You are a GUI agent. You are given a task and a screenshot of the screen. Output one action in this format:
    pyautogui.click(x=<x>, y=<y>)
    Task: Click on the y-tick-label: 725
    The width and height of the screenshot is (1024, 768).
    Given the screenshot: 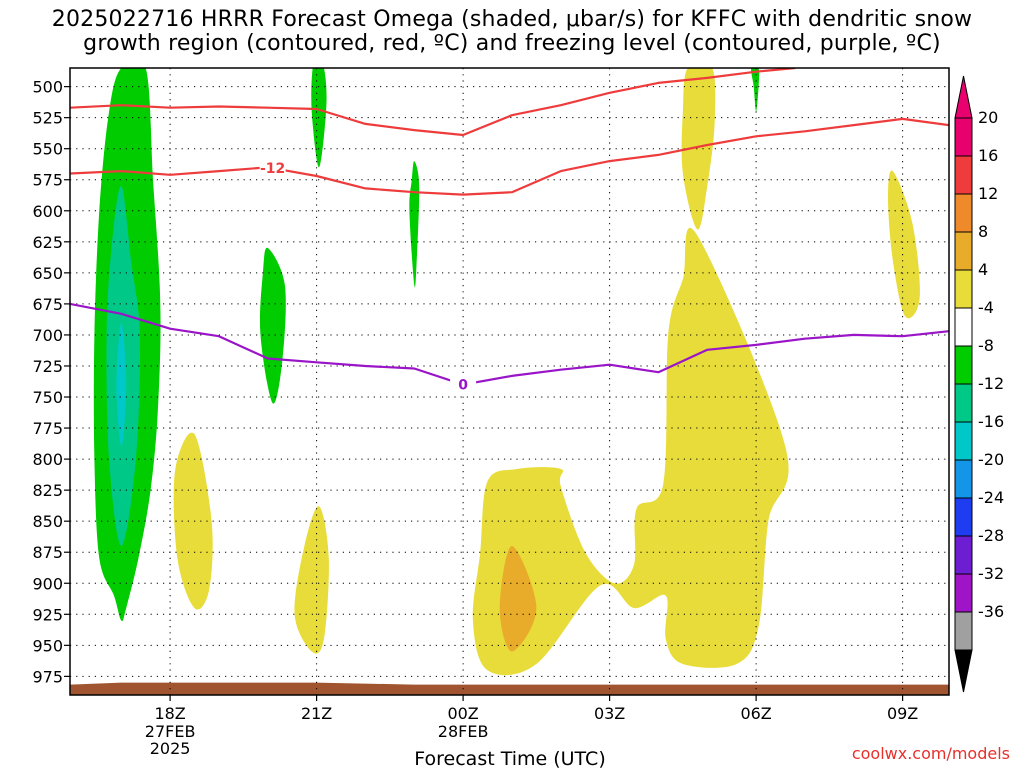 What is the action you would take?
    pyautogui.click(x=47, y=366)
    